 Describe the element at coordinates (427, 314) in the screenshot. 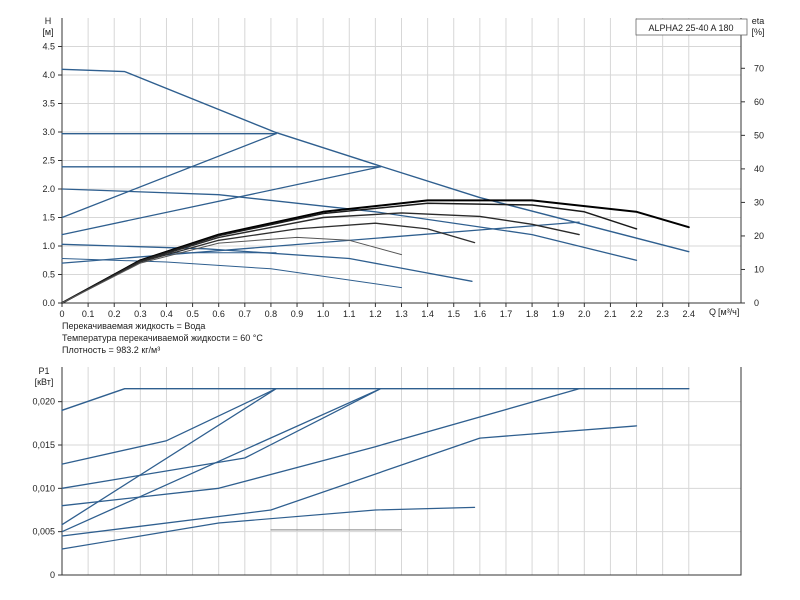

I see `x-tick-label: 1.4` at that location.